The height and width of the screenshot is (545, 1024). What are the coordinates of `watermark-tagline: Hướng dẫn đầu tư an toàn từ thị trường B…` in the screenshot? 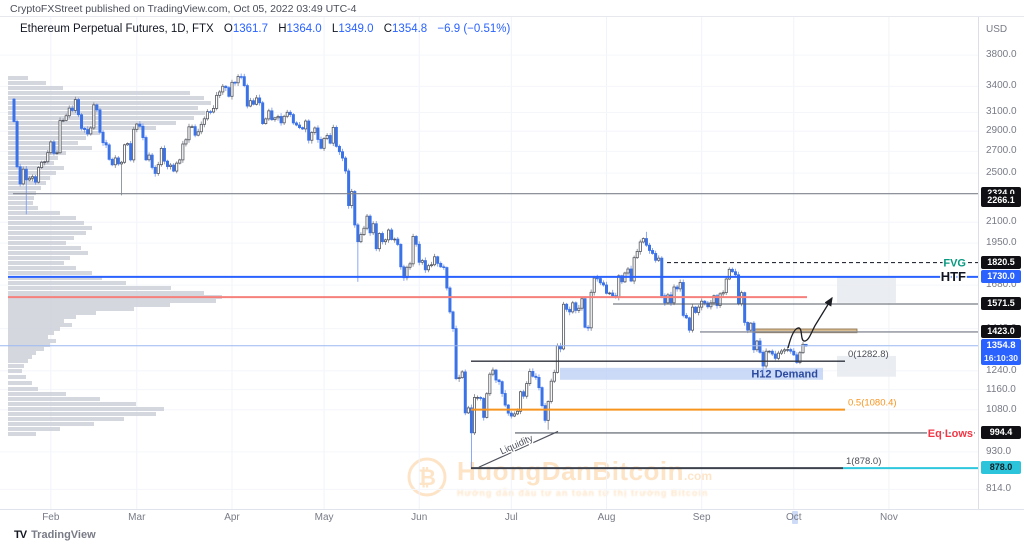 It's located at (583, 493).